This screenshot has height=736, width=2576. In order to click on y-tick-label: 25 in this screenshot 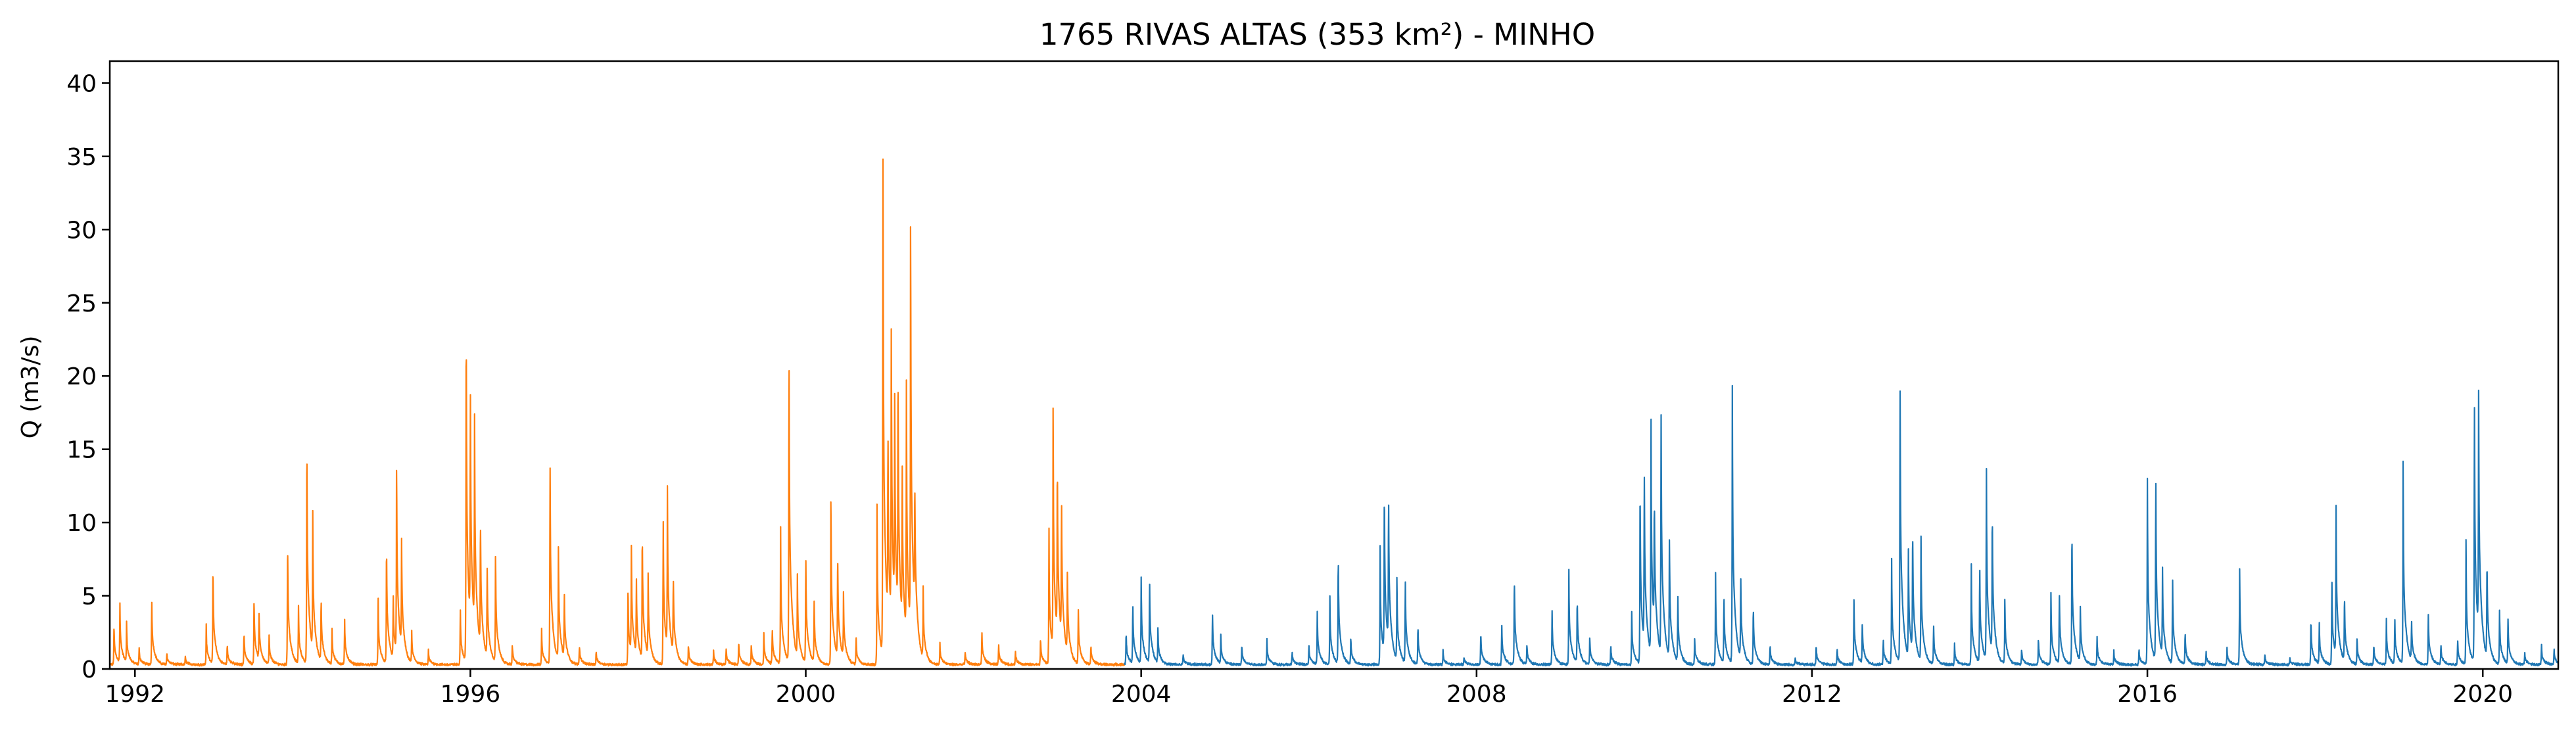, I will do `click(81, 303)`.